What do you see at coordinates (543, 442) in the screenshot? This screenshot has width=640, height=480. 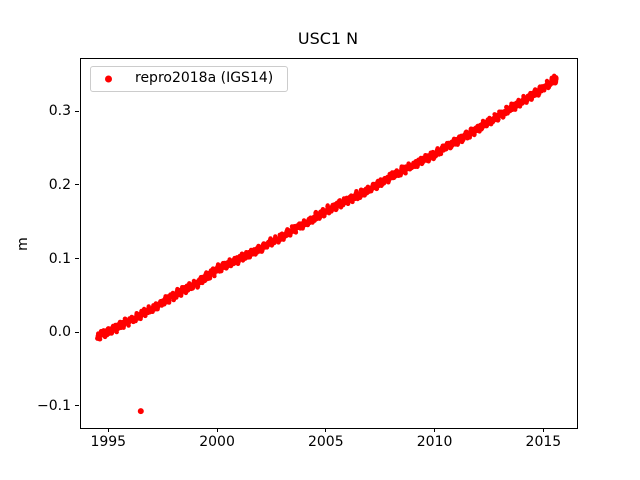 I see `x-tick-label: 2015` at bounding box center [543, 442].